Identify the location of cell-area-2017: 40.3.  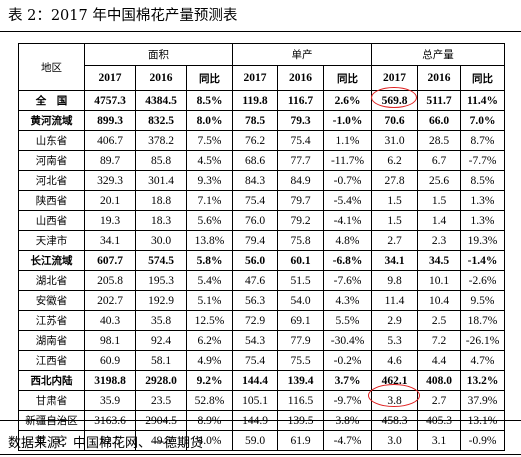
(110, 320).